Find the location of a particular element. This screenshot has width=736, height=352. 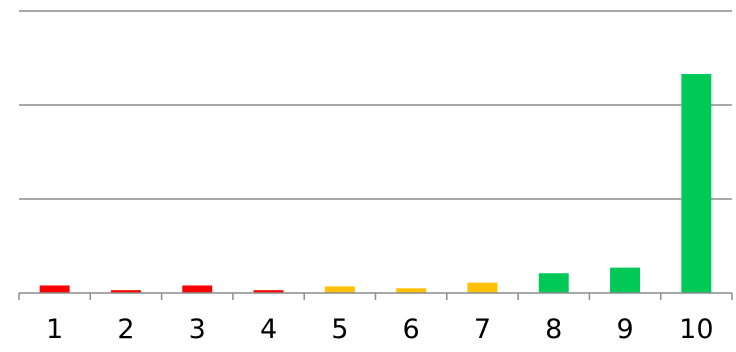

x-tick-label-7: 7 is located at coordinates (482, 329).